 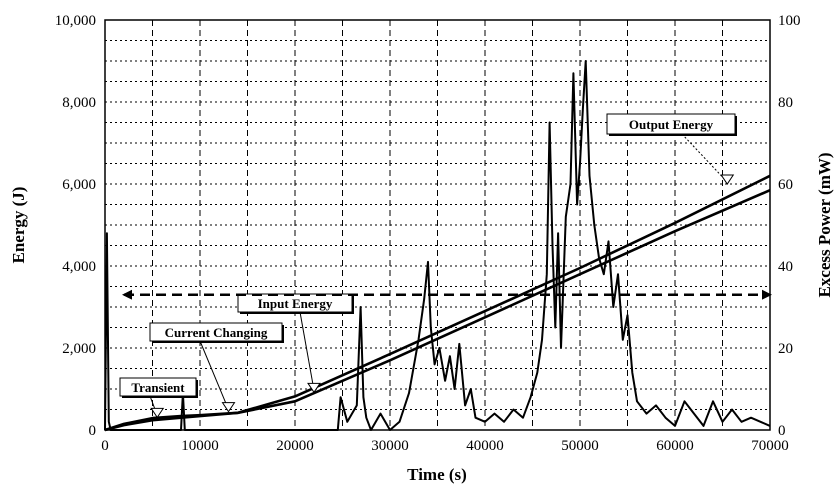 What do you see at coordinates (79, 349) in the screenshot?
I see `y-tick-label: 2,000` at bounding box center [79, 349].